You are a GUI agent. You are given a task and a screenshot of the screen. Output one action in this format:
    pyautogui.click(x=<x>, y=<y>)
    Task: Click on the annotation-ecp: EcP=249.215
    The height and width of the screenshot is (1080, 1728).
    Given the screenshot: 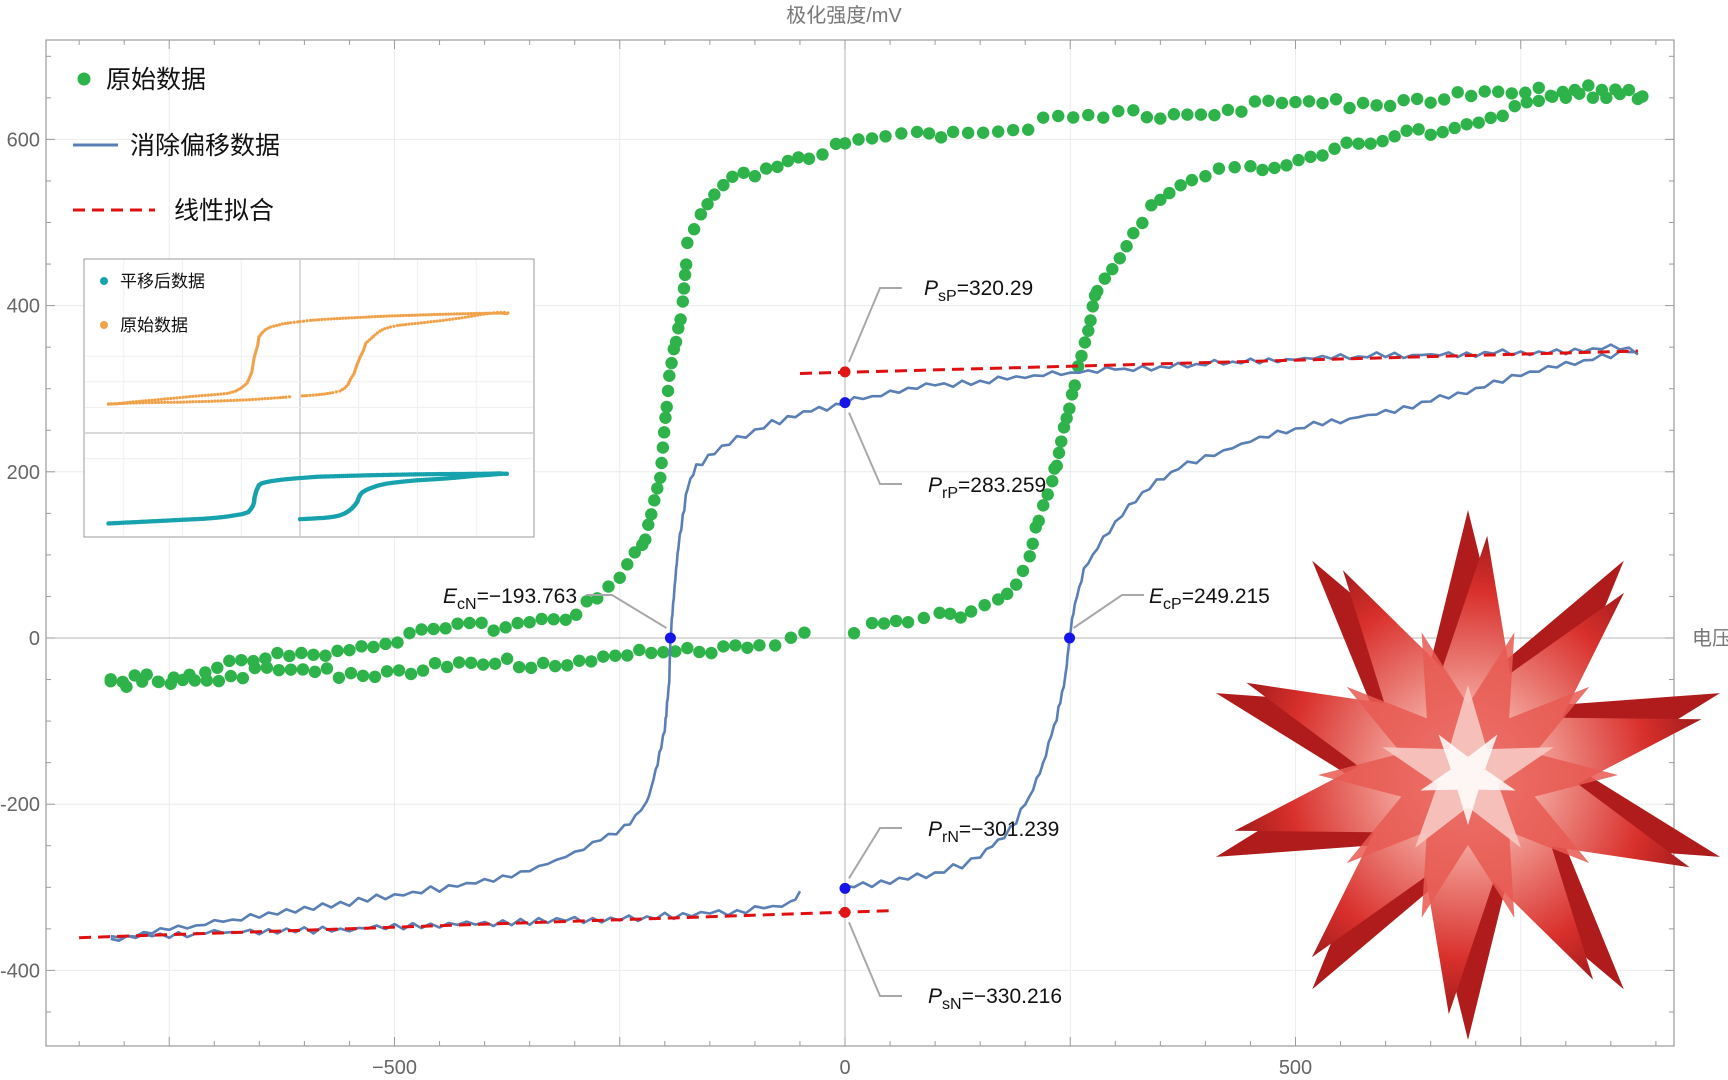 What is the action you would take?
    pyautogui.click(x=1209, y=599)
    